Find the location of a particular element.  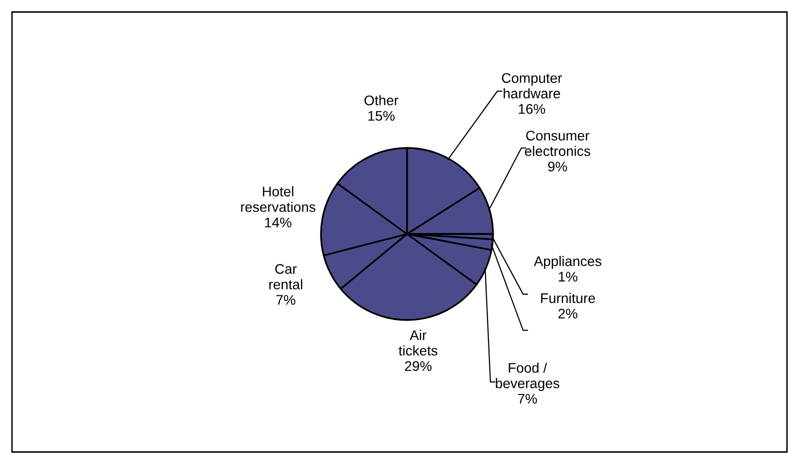

slice-label: Food / beverages is located at coordinates (528, 376).